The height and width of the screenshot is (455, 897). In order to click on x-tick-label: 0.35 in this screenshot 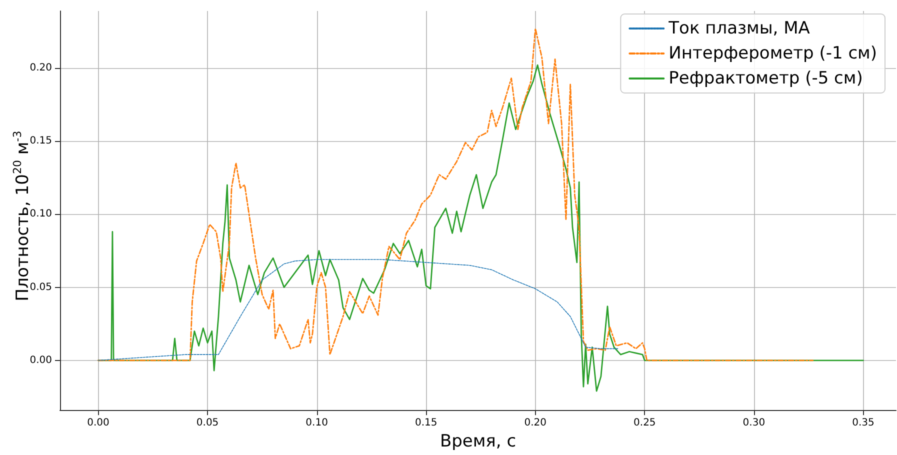, I will do `click(863, 423)`.